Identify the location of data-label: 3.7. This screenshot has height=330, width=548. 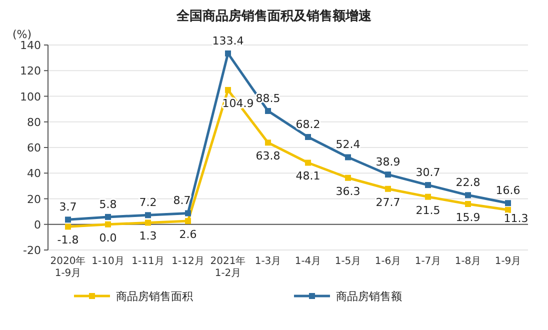
(68, 207).